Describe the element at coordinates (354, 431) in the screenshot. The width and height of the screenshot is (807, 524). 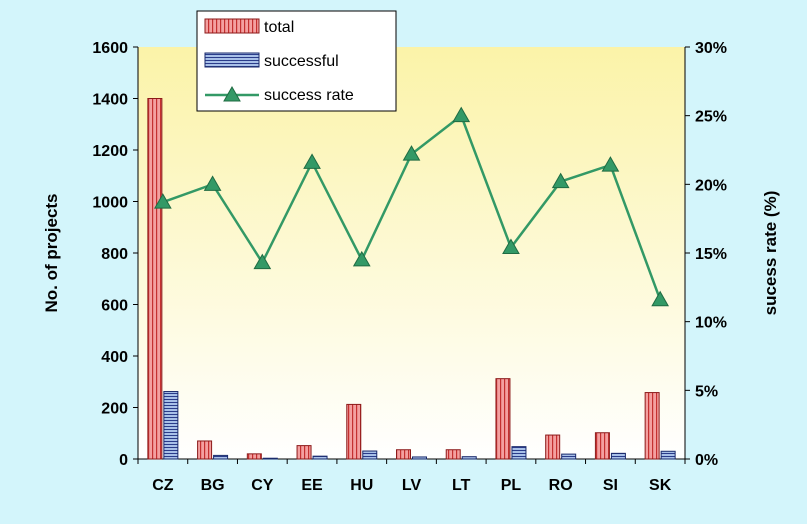
I see `bar-total-hu` at that location.